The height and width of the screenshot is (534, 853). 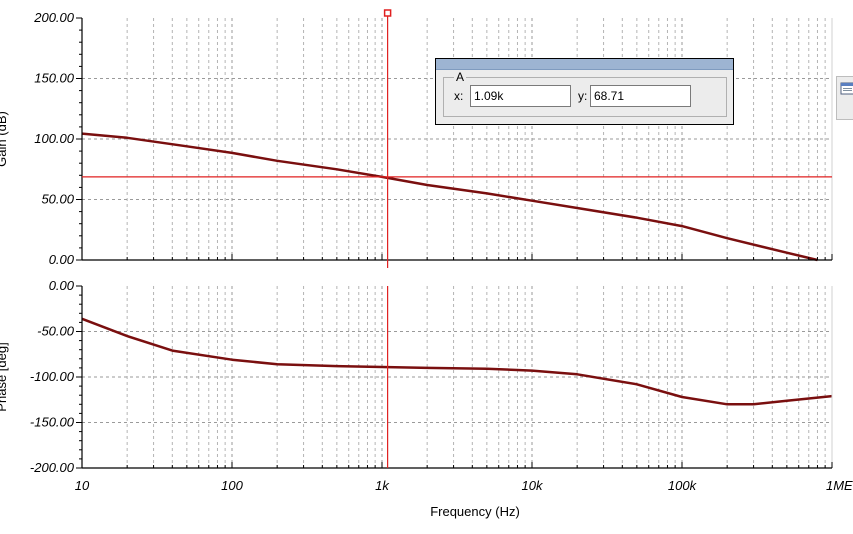 What do you see at coordinates (52, 467) in the screenshot?
I see `y-tick-label: -200.00` at bounding box center [52, 467].